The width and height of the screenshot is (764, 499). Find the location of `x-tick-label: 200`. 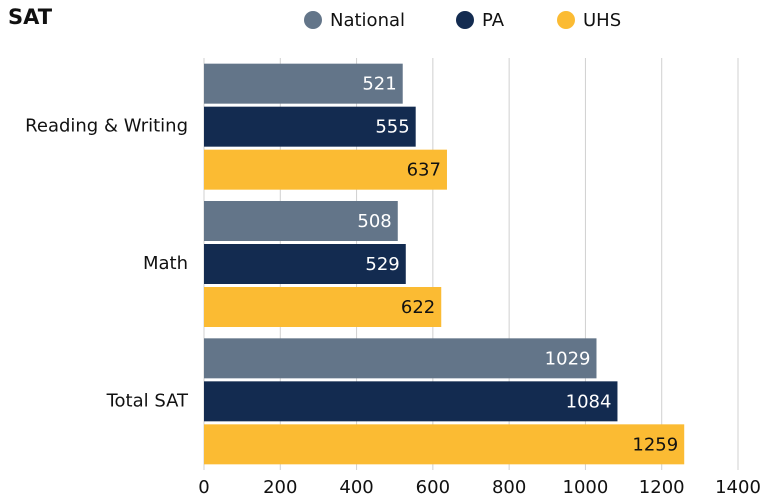

x-tick-label: 200 is located at coordinates (280, 487).